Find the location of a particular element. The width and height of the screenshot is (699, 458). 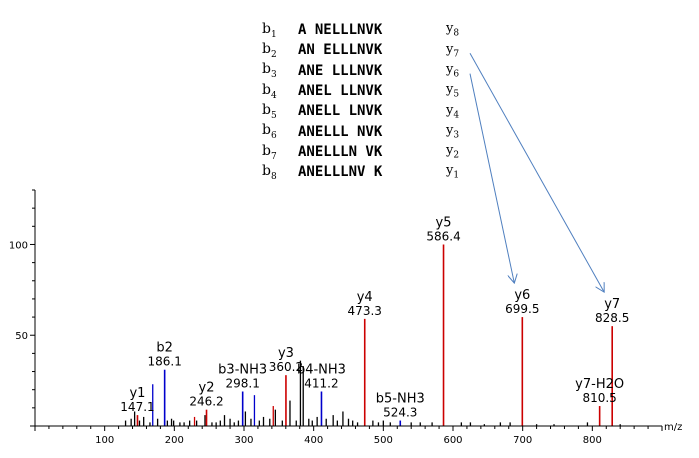

y-tick-label: 50 is located at coordinates (21, 336).